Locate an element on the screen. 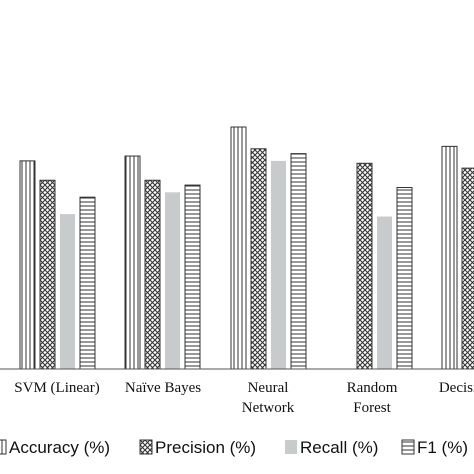  legend-swatch-accuracy is located at coordinates (3, 447).